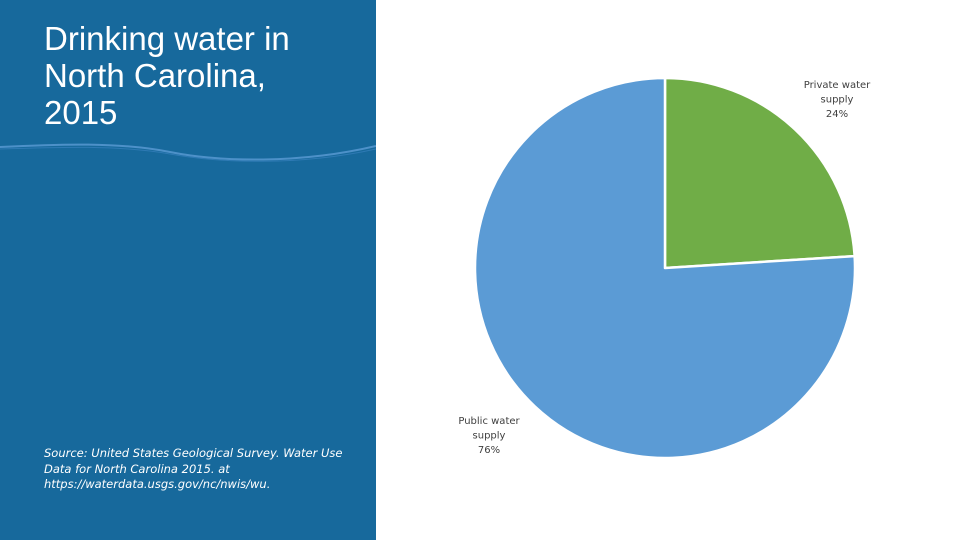 The height and width of the screenshot is (540, 960). I want to click on pie-label-line: Private water, so click(837, 85).